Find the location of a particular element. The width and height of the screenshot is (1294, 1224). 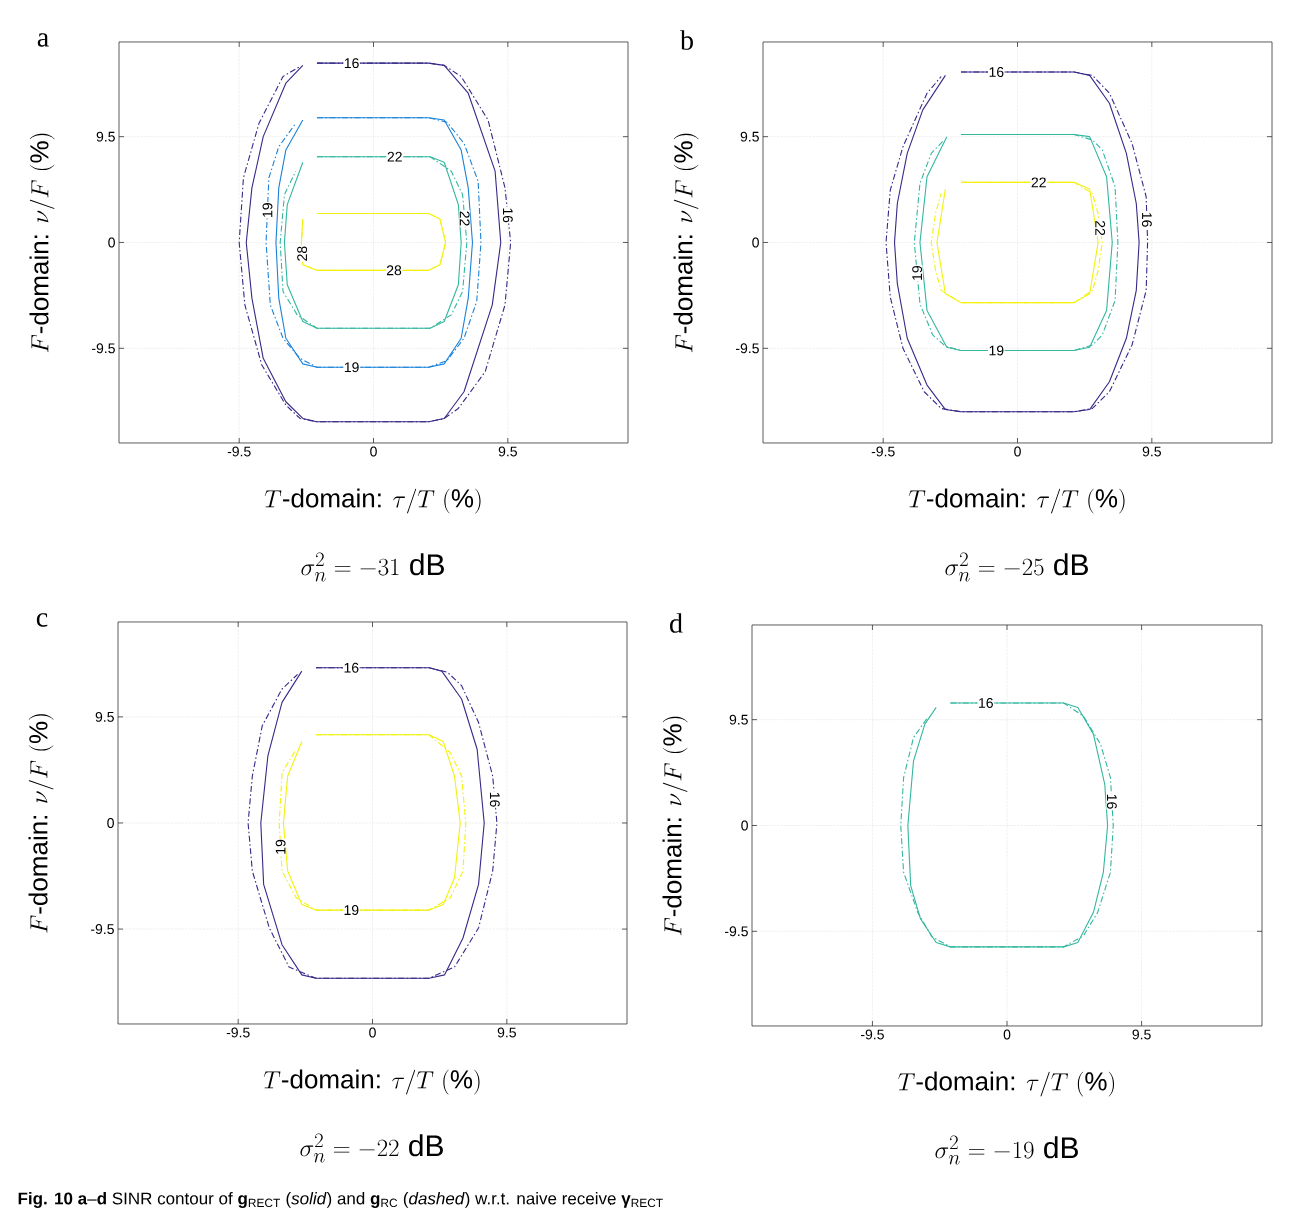

chart-title: d is located at coordinates (676, 623).